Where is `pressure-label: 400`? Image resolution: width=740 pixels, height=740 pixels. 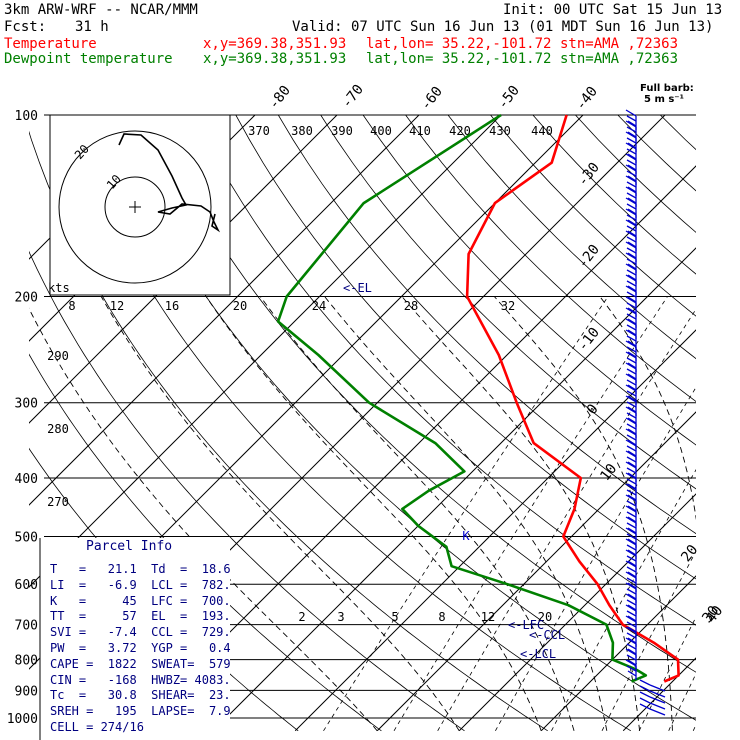 pressure-label: 400 is located at coordinates (26, 479).